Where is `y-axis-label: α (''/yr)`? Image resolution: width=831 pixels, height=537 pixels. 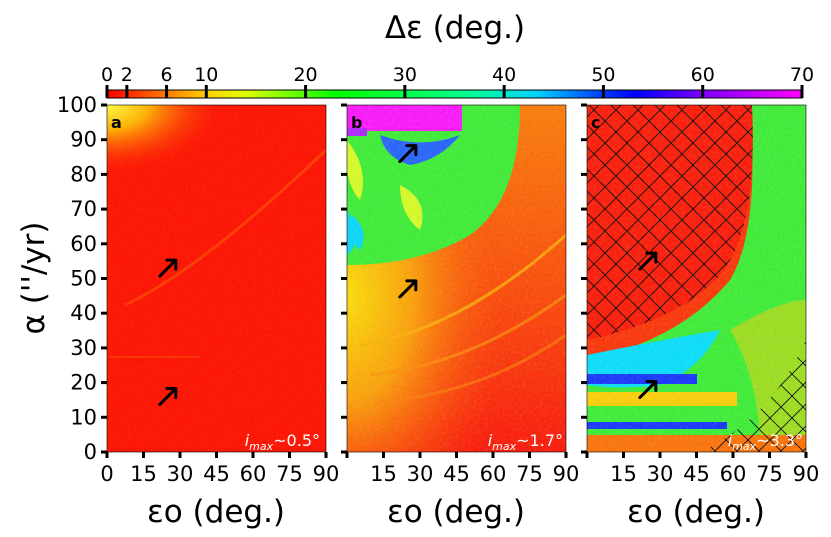 y-axis-label: α (''/yr) is located at coordinates (34, 277).